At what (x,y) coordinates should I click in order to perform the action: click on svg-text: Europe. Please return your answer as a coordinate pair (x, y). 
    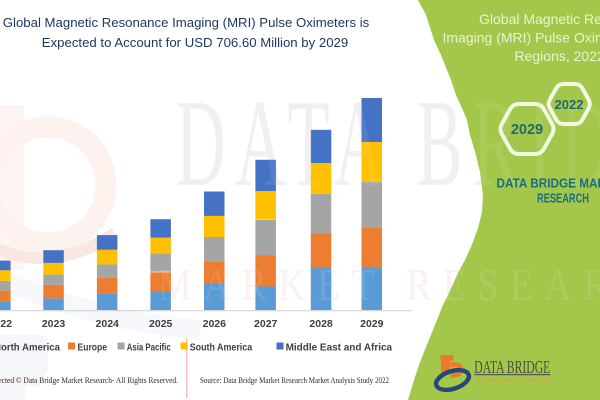
    Looking at the image, I should click on (93, 348).